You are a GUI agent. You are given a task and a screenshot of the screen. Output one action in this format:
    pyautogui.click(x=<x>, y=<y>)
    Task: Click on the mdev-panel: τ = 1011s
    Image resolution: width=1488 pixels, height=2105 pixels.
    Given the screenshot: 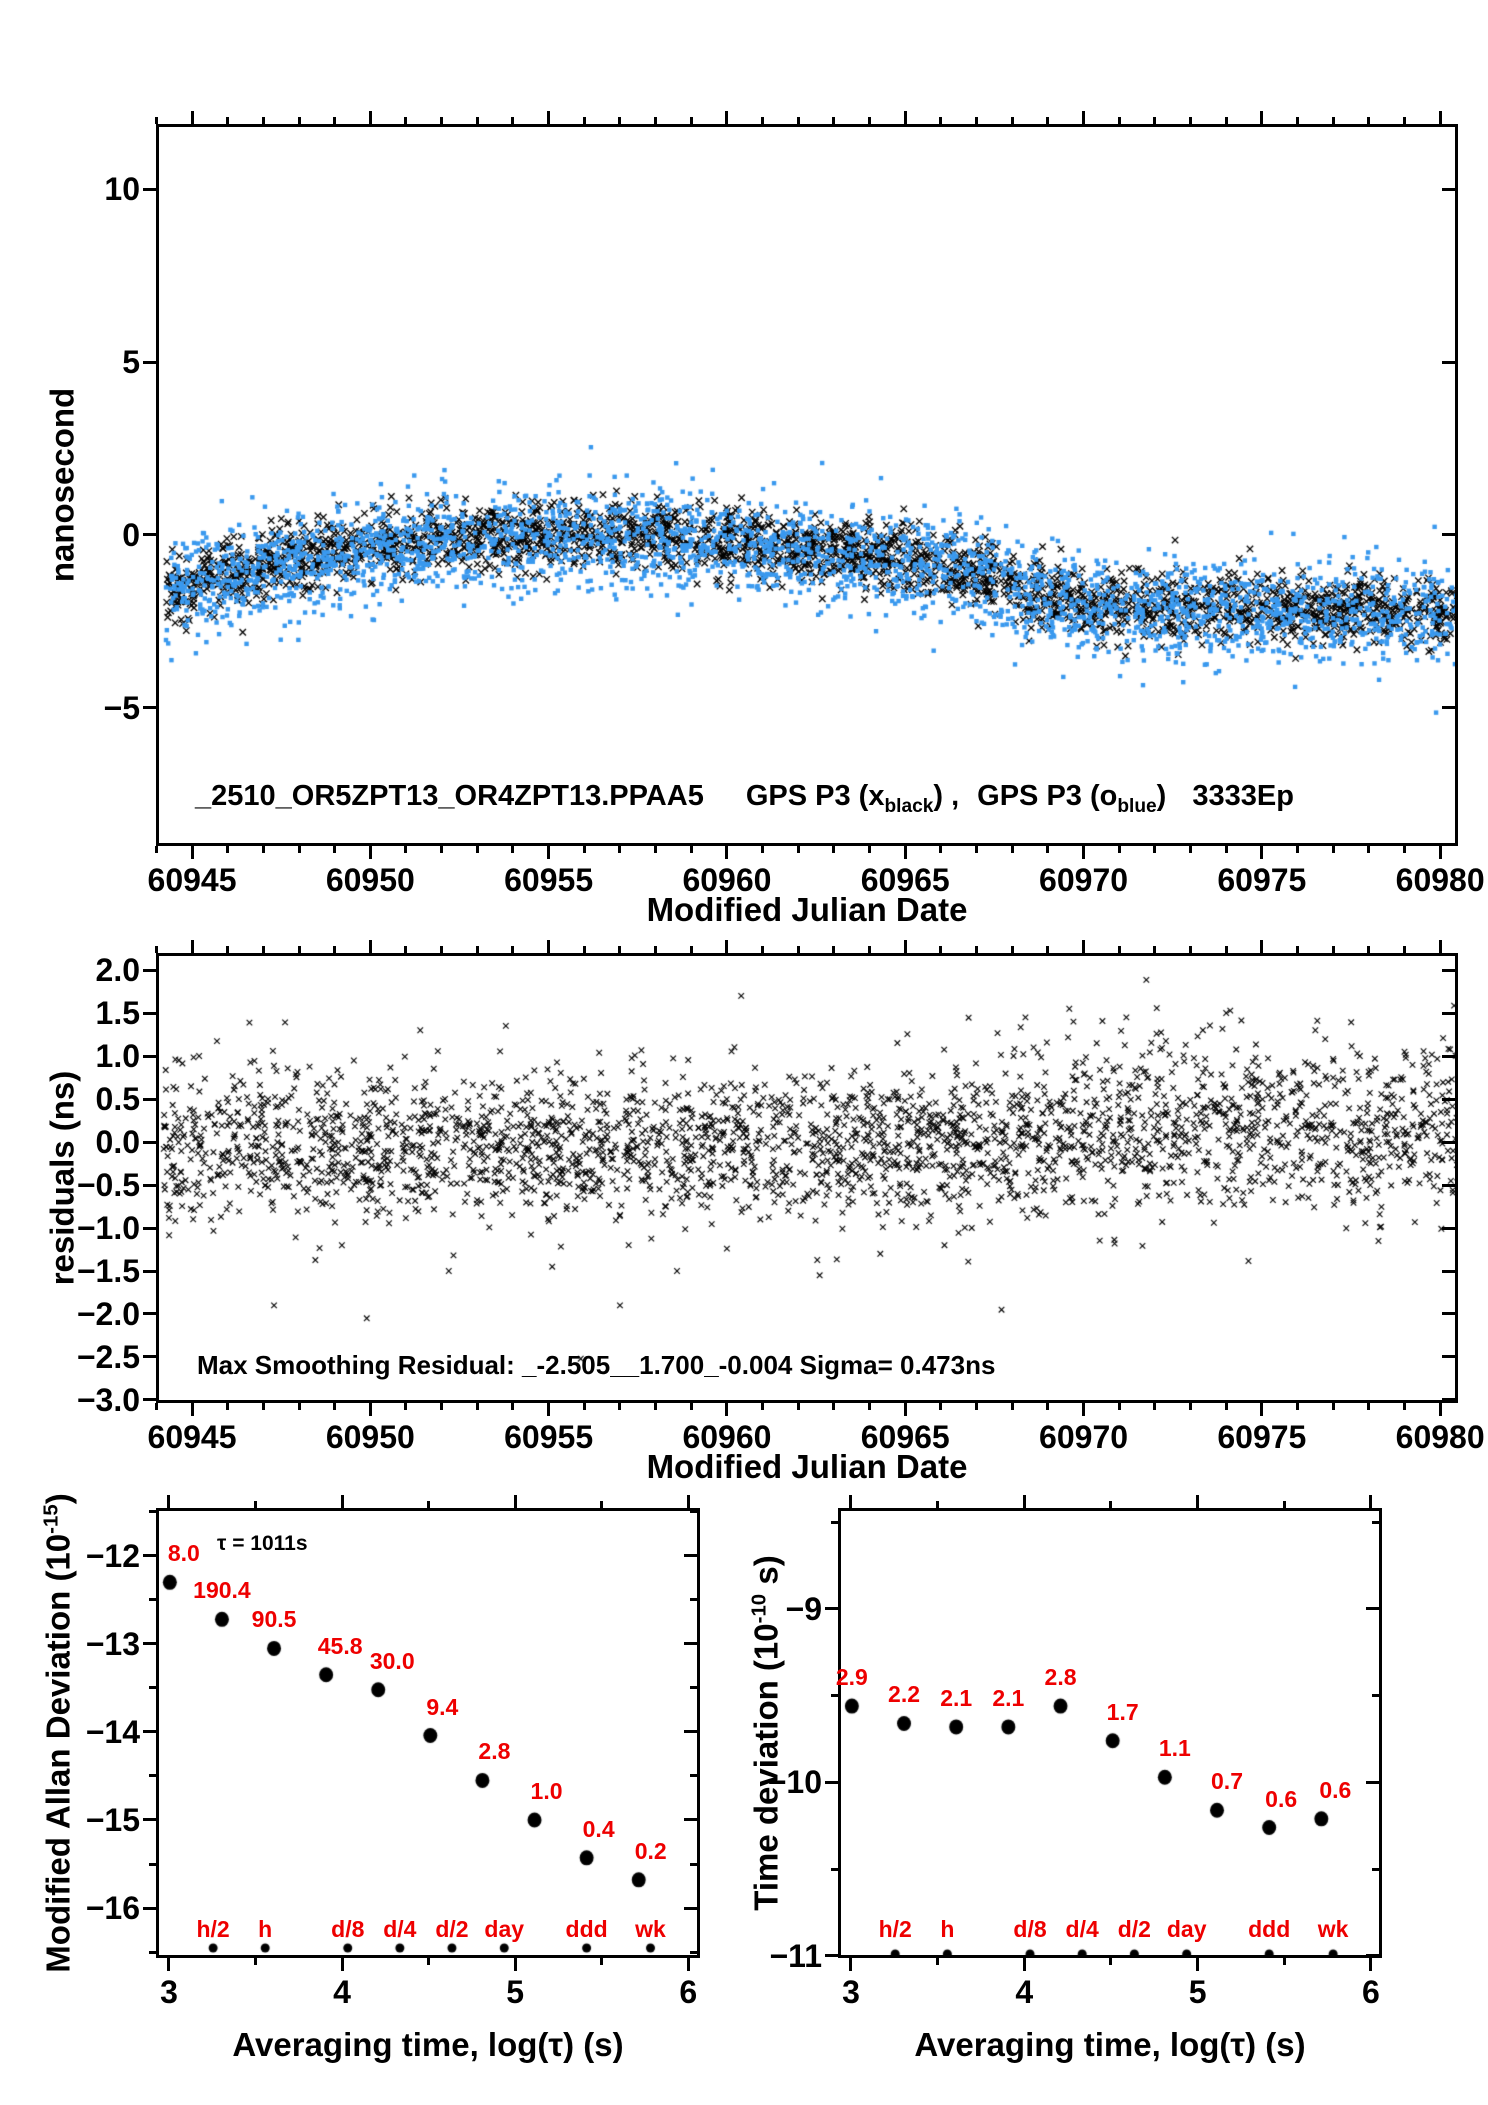 What is the action you would take?
    pyautogui.click(x=421, y=1733)
    